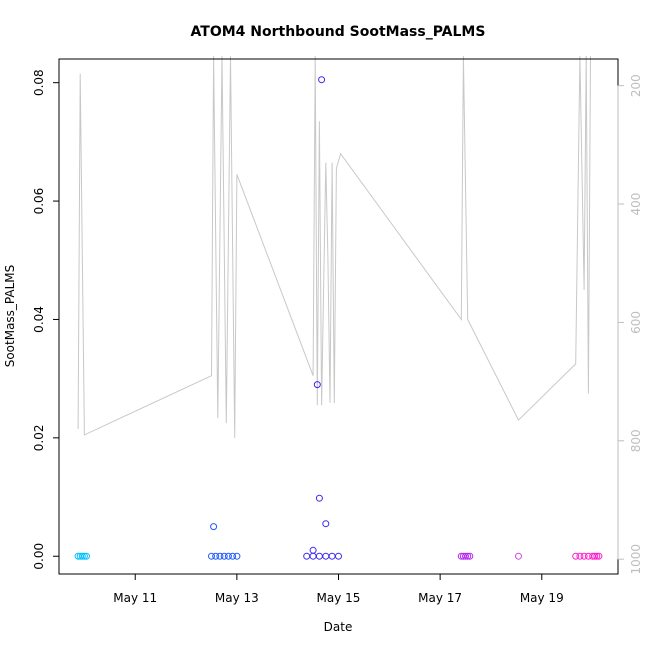  What do you see at coordinates (39, 437) in the screenshot?
I see `y-tick-label: 0.02` at bounding box center [39, 437].